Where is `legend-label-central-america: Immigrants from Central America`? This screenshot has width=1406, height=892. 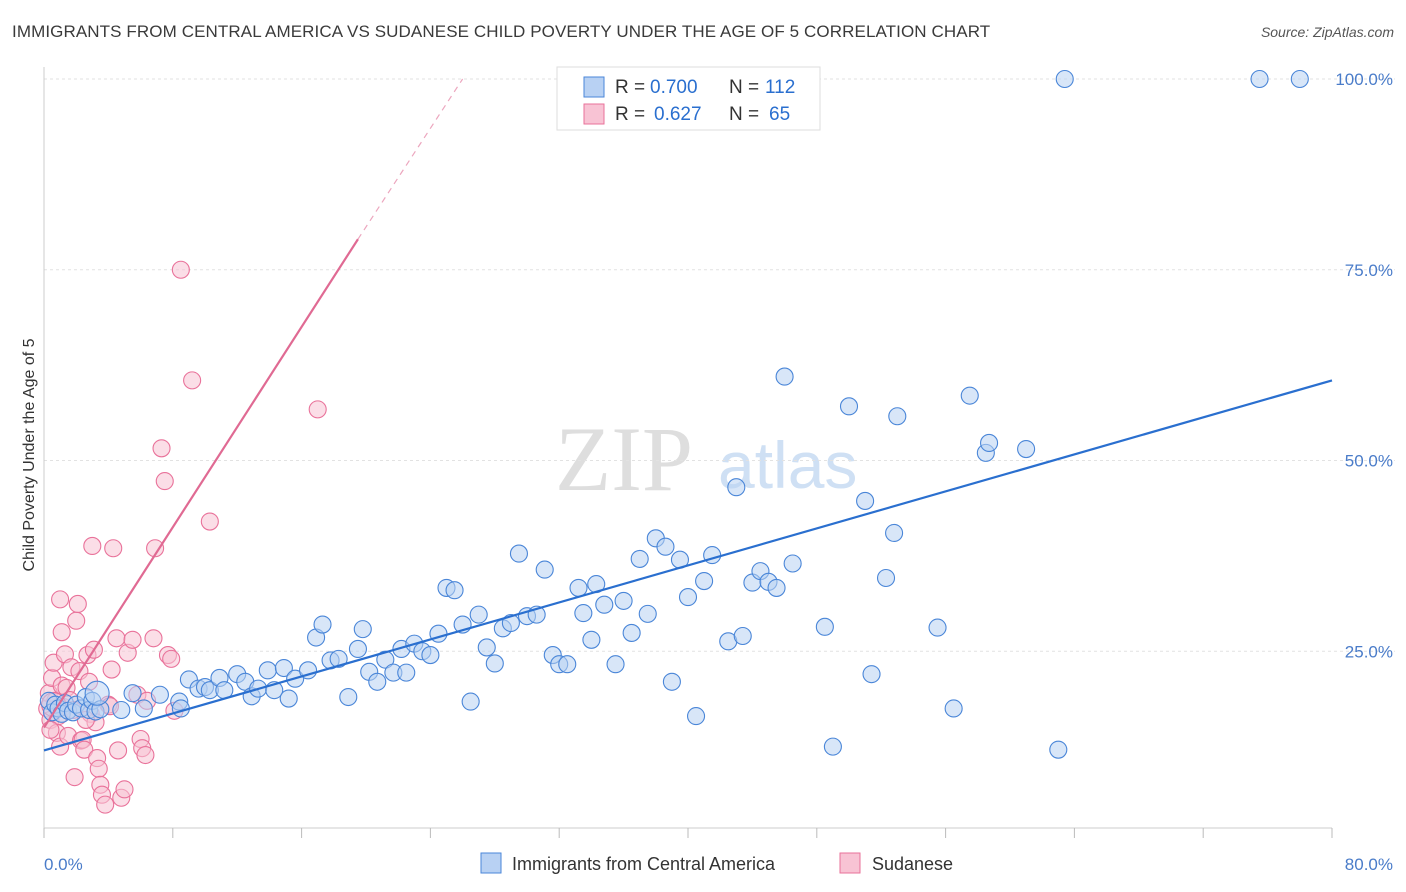
legend-label-central-america: Immigrants from Central America is located at coordinates (644, 864).